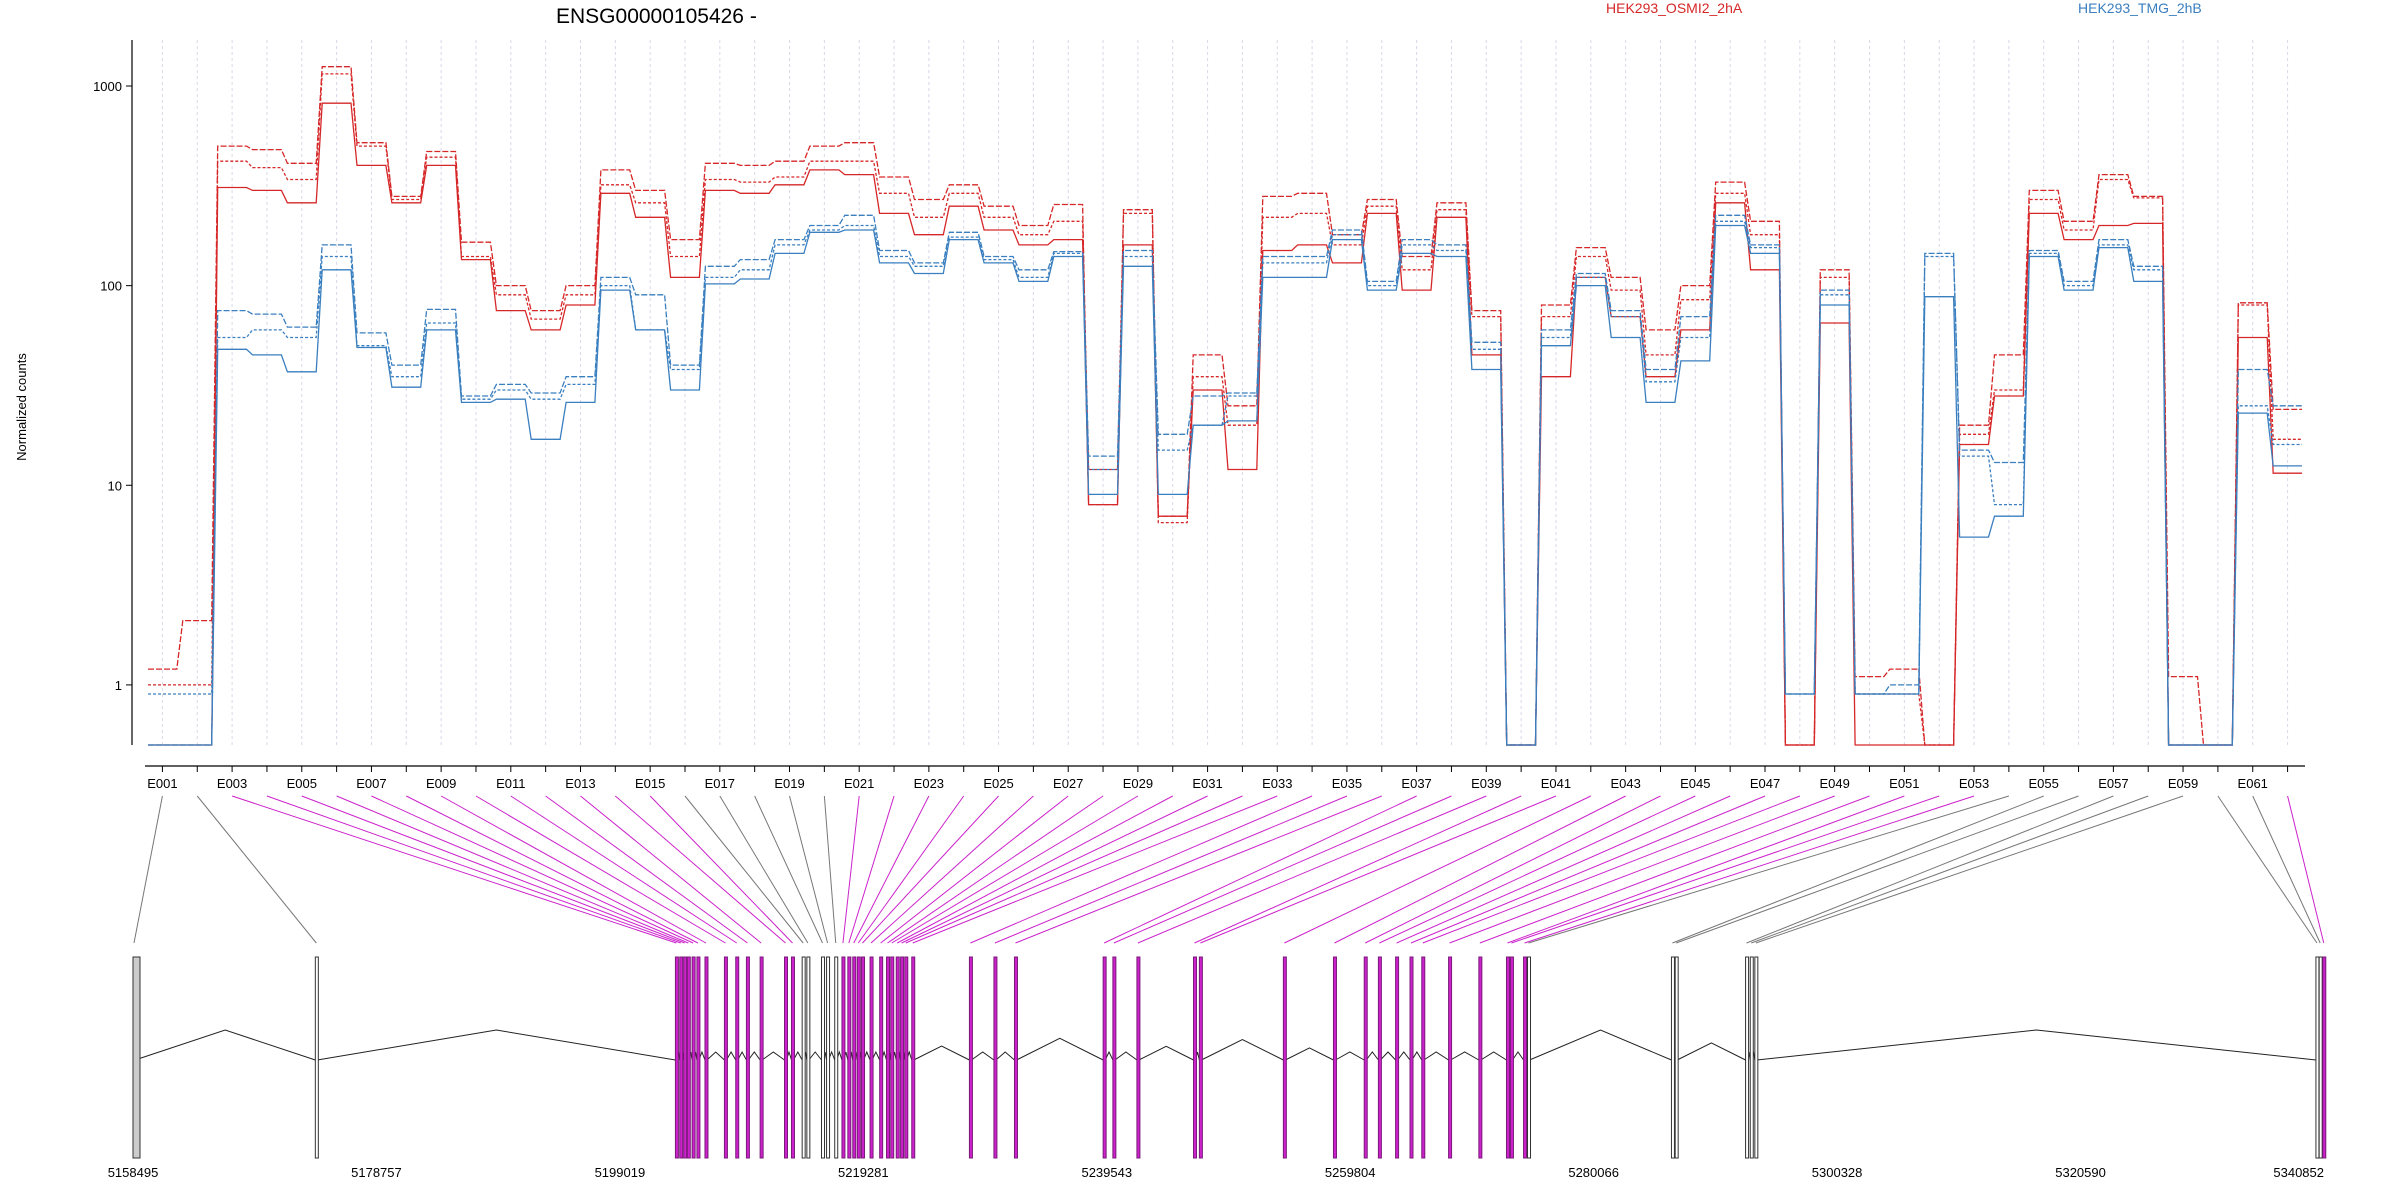 This screenshot has width=2400, height=1200. Describe the element at coordinates (998, 783) in the screenshot. I see `exon-tick-label: E025` at that location.